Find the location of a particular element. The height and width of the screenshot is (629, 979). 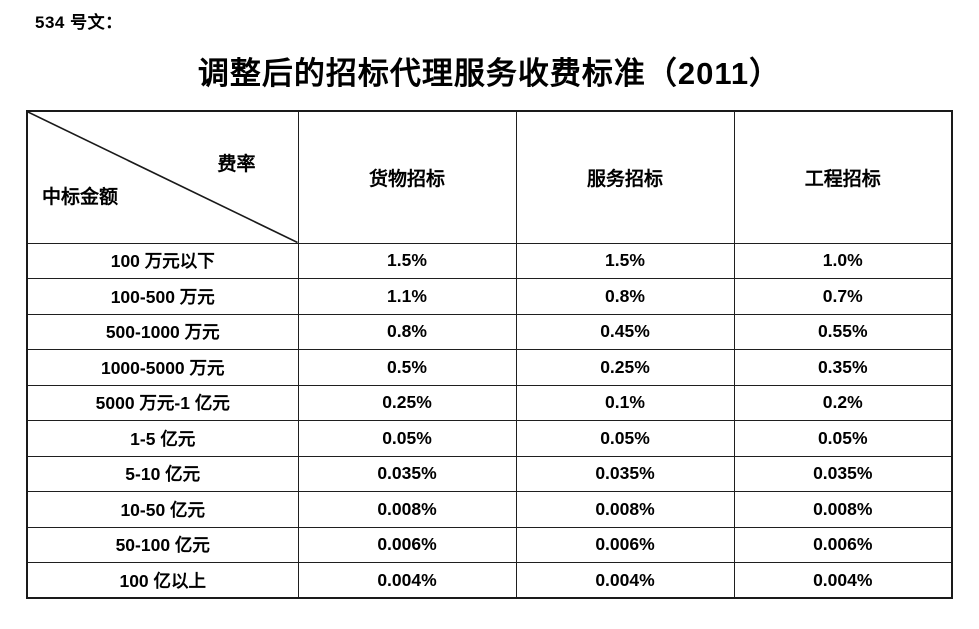

rate-cell: 0.1% is located at coordinates (625, 402).